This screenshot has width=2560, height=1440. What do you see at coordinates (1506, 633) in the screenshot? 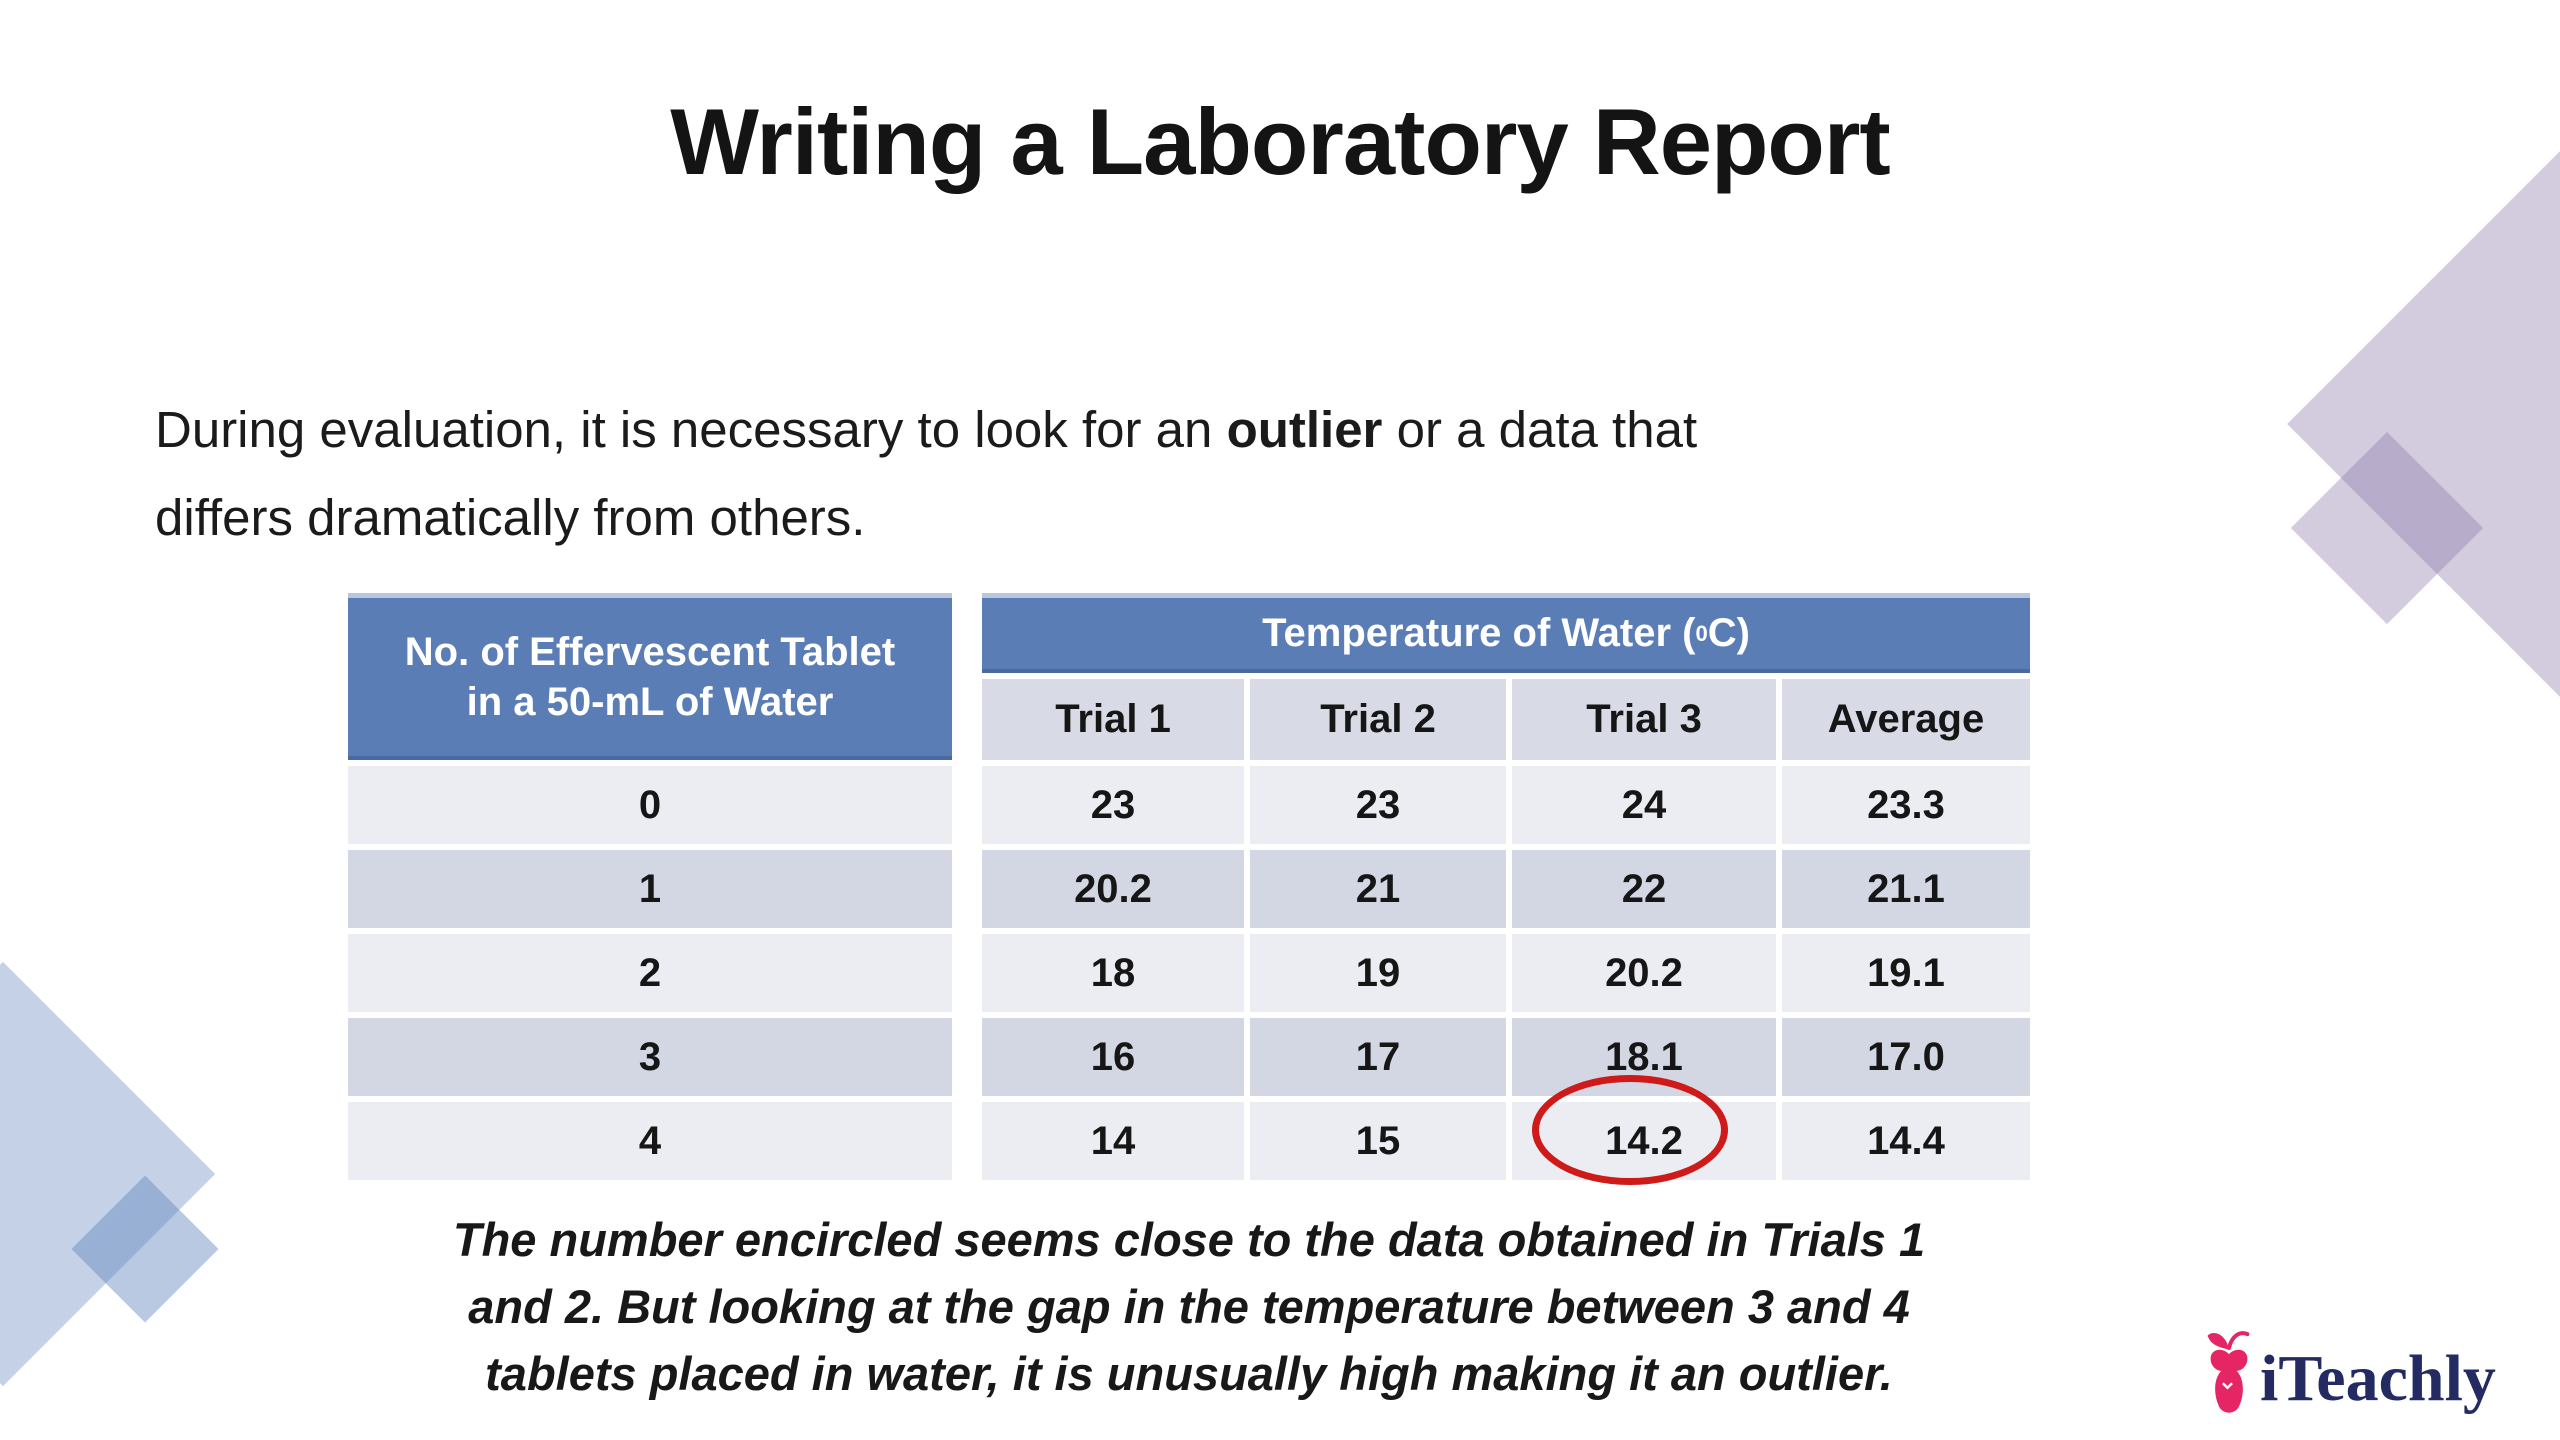
I see `group-header-cell: Temperature of Water (0 C)` at bounding box center [1506, 633].